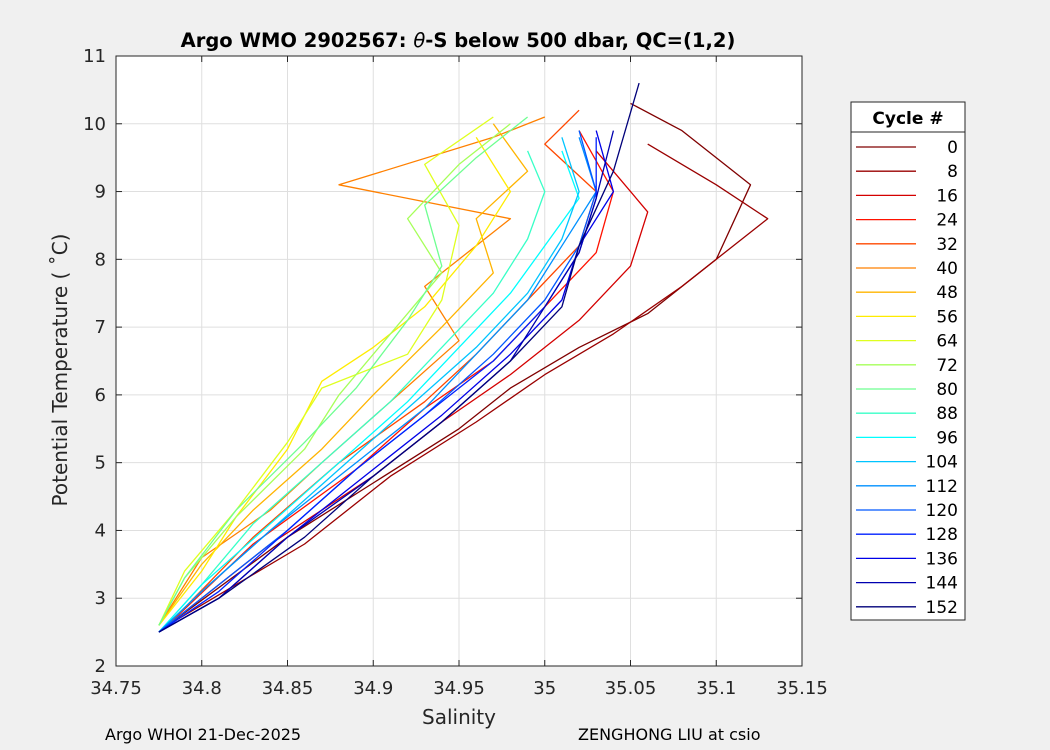  I want to click on legend-label: 96, so click(947, 438).